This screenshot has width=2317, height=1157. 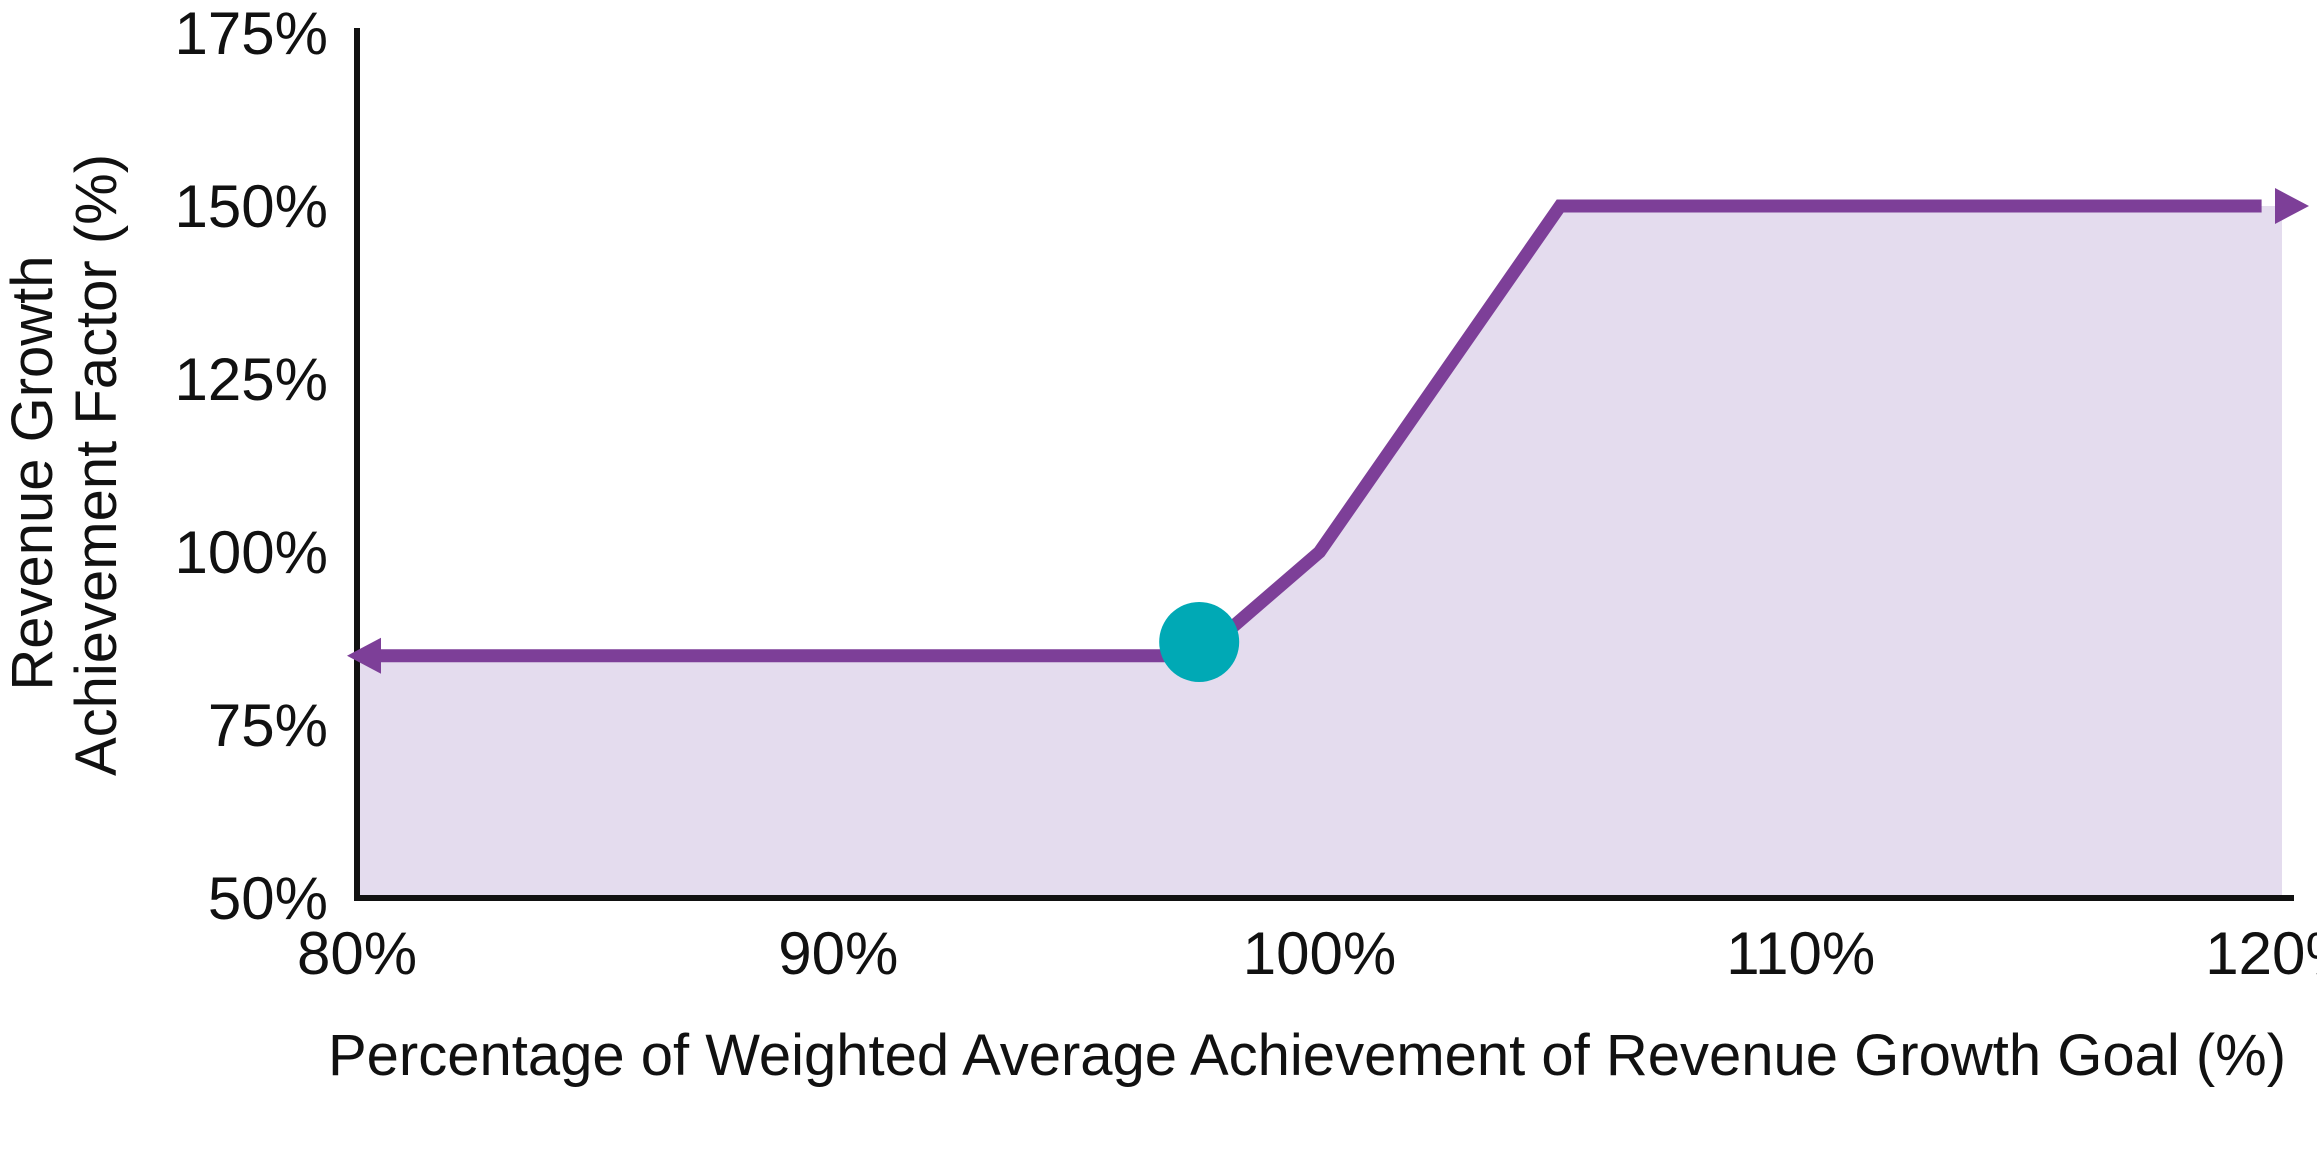 I want to click on y-tick-label: 175%, so click(x=251, y=33).